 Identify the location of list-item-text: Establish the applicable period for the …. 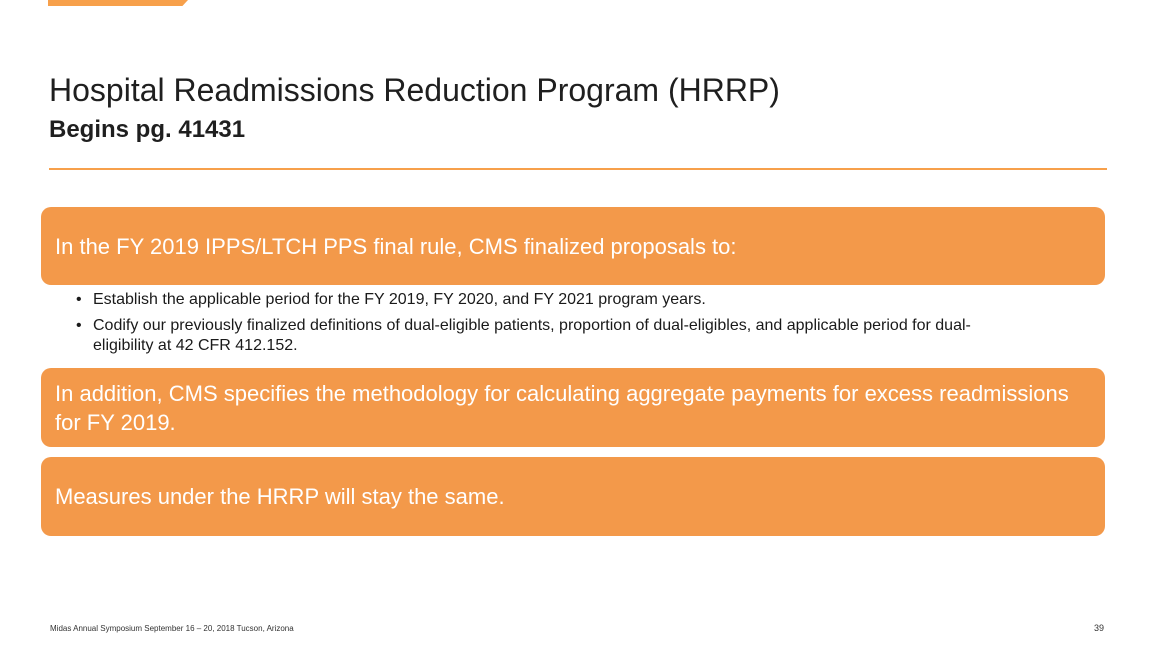
(399, 299).